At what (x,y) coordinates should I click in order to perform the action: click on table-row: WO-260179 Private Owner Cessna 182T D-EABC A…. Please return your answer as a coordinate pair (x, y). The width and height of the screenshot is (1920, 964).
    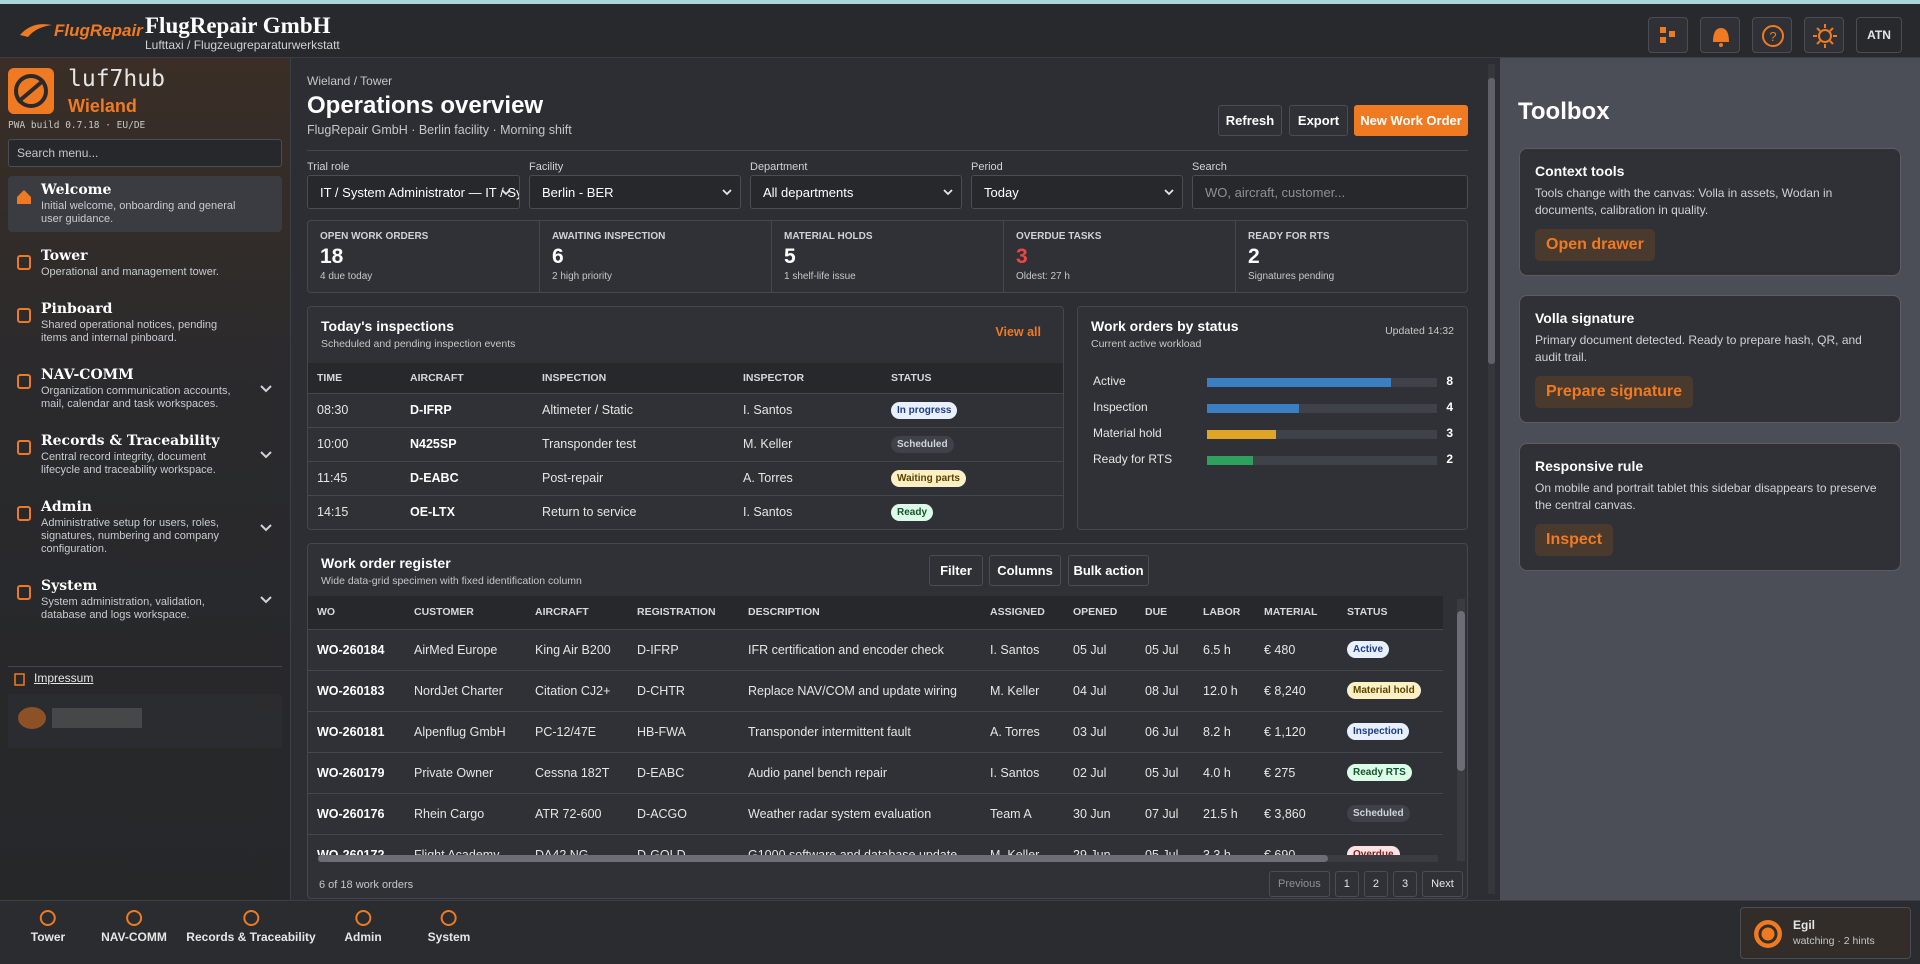
    Looking at the image, I should click on (875, 772).